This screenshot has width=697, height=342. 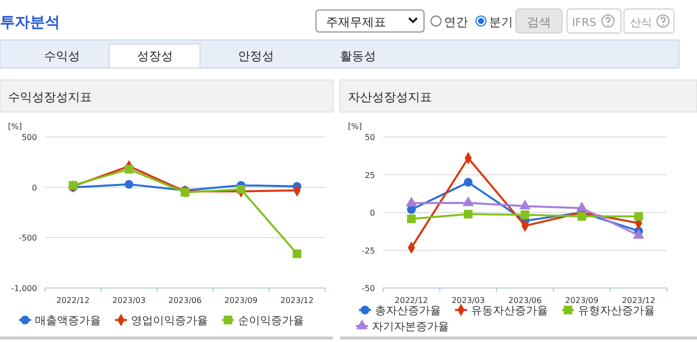 What do you see at coordinates (68, 320) in the screenshot?
I see `legend-label: 매출액증가율` at bounding box center [68, 320].